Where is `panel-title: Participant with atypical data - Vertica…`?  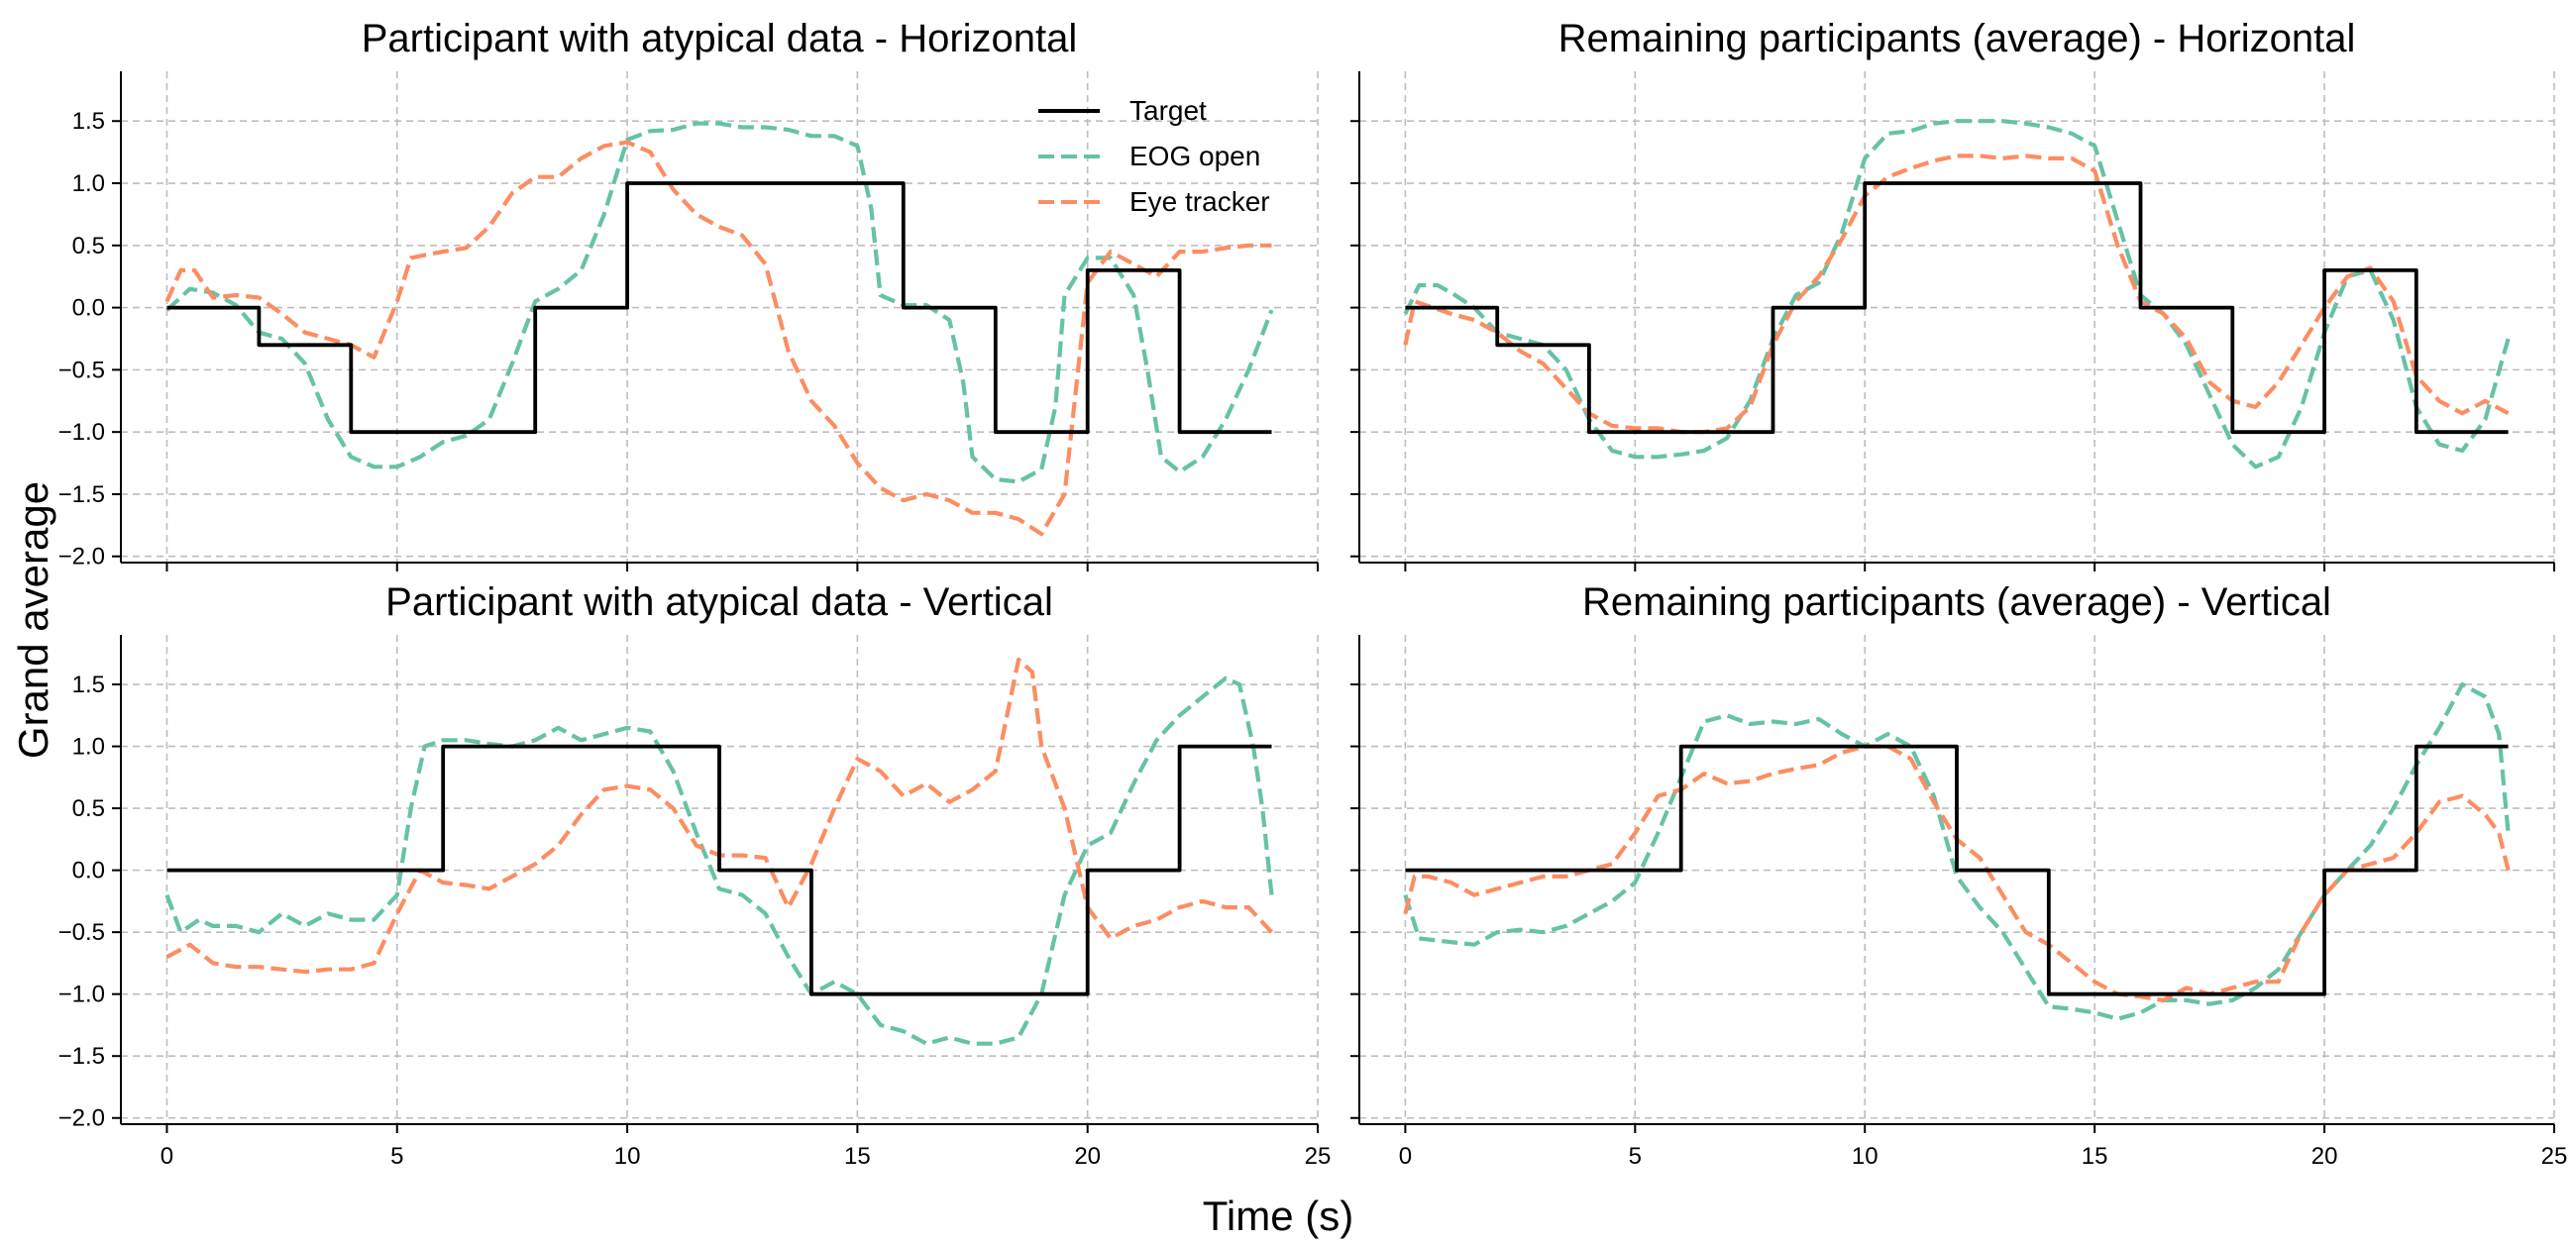
panel-title: Participant with atypical data - Vertica… is located at coordinates (719, 602).